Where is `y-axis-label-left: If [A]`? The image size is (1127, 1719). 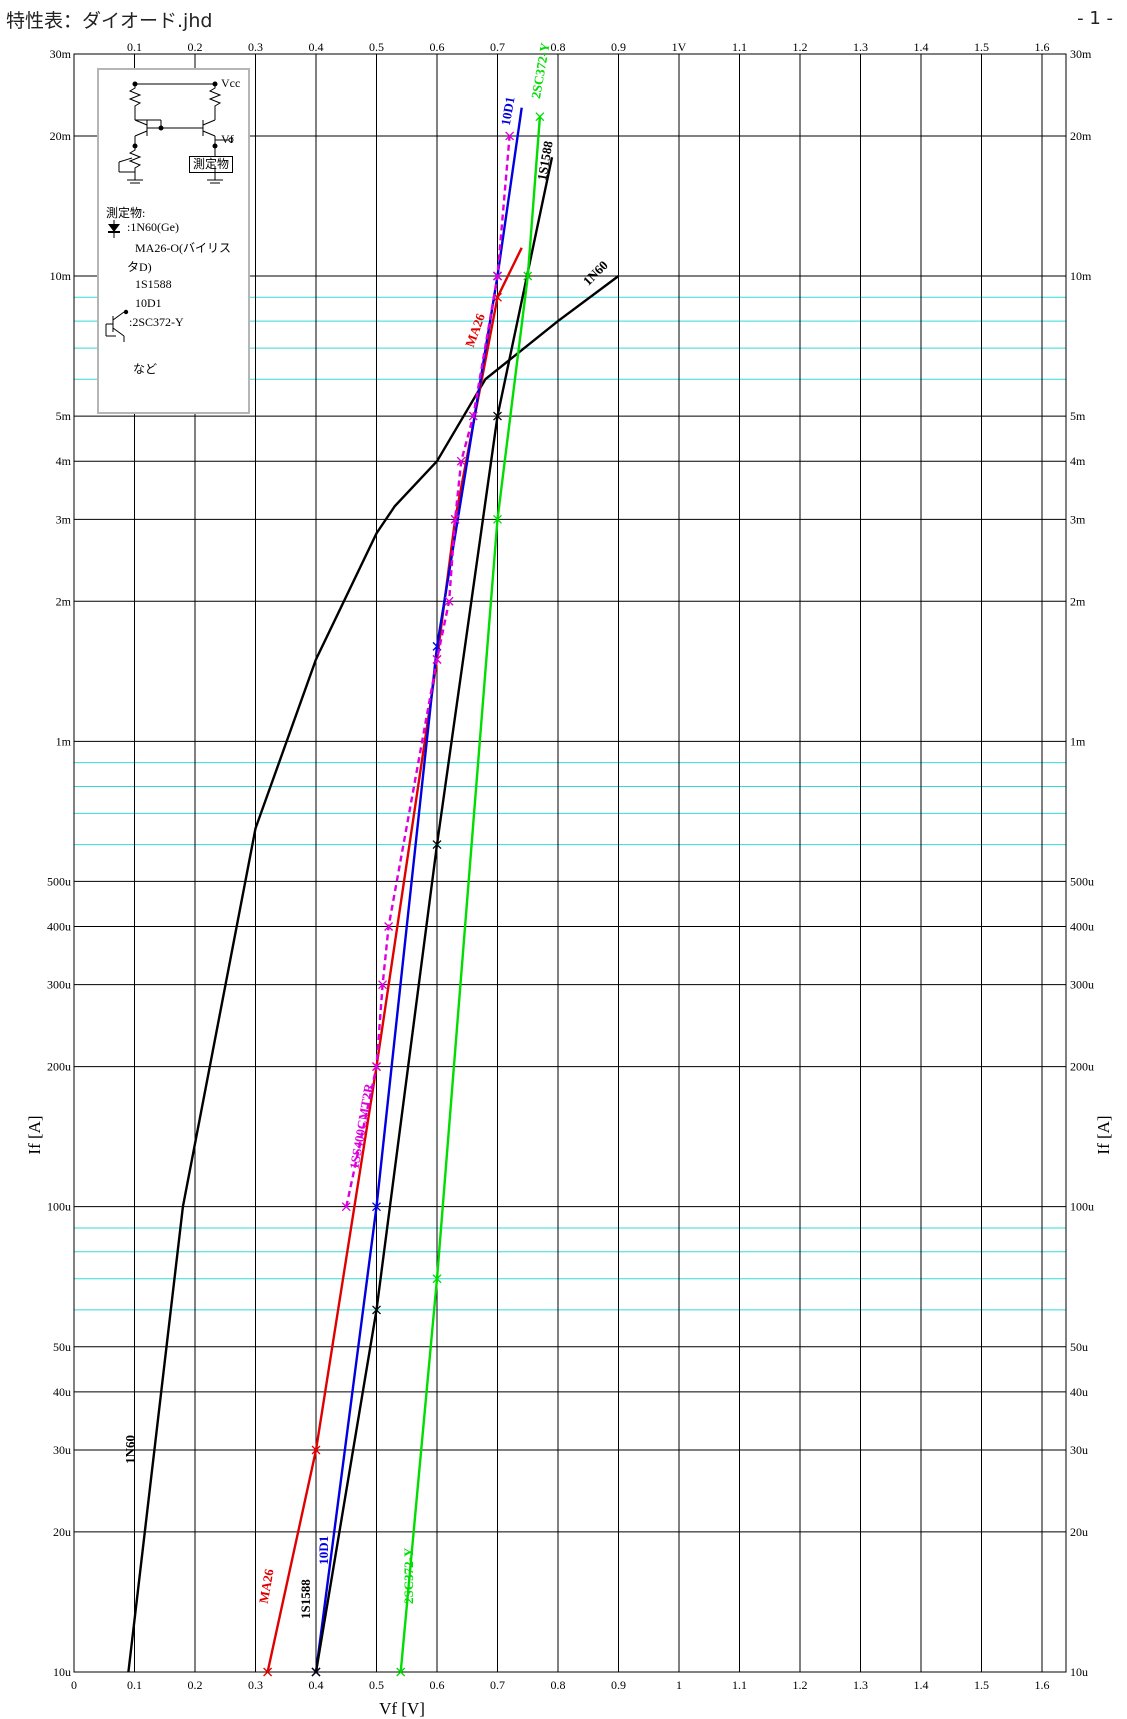
y-axis-label-left: If [A] is located at coordinates (34, 1134).